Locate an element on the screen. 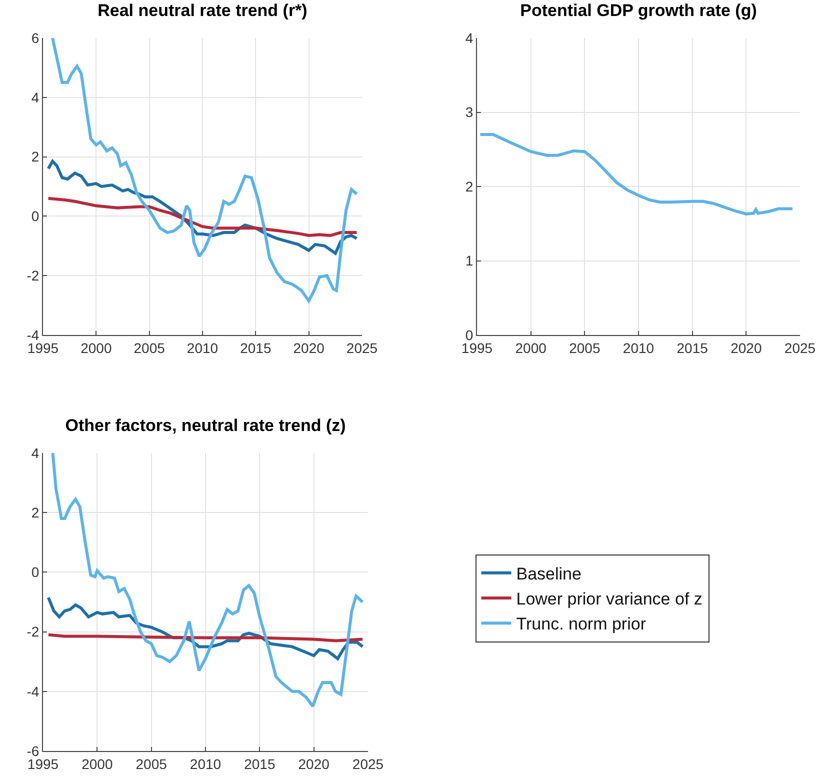  legend-label: Trunc. norm prior is located at coordinates (581, 624).